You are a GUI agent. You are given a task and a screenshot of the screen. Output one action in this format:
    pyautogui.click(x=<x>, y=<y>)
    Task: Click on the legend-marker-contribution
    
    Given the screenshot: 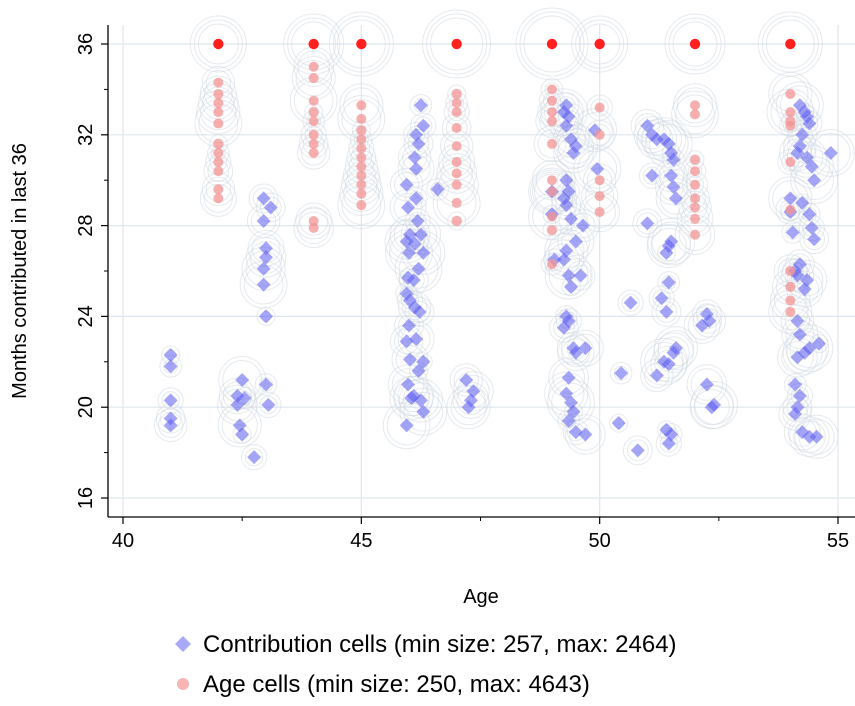 What is the action you would take?
    pyautogui.click(x=183, y=644)
    